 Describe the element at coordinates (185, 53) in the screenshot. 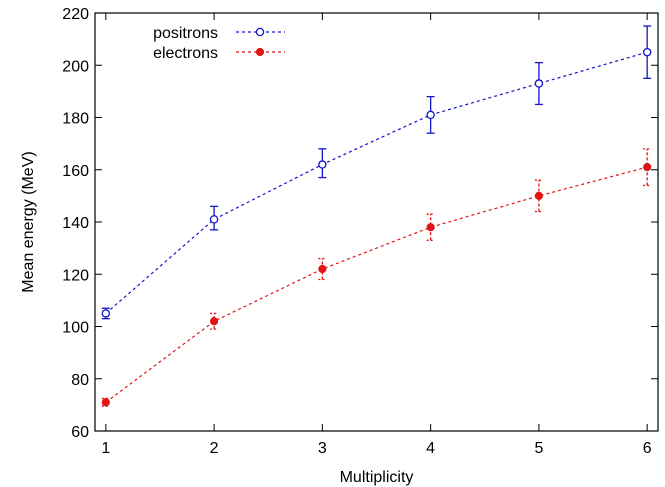

I see `legend-label: electrons` at that location.